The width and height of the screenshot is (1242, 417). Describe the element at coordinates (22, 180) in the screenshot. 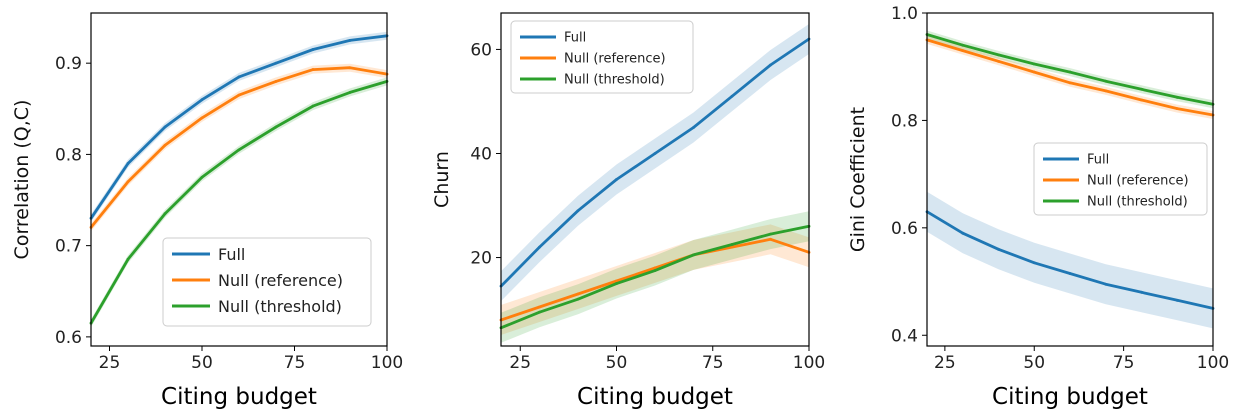

I see `y-axis-label: Correlation (Q,C)` at that location.